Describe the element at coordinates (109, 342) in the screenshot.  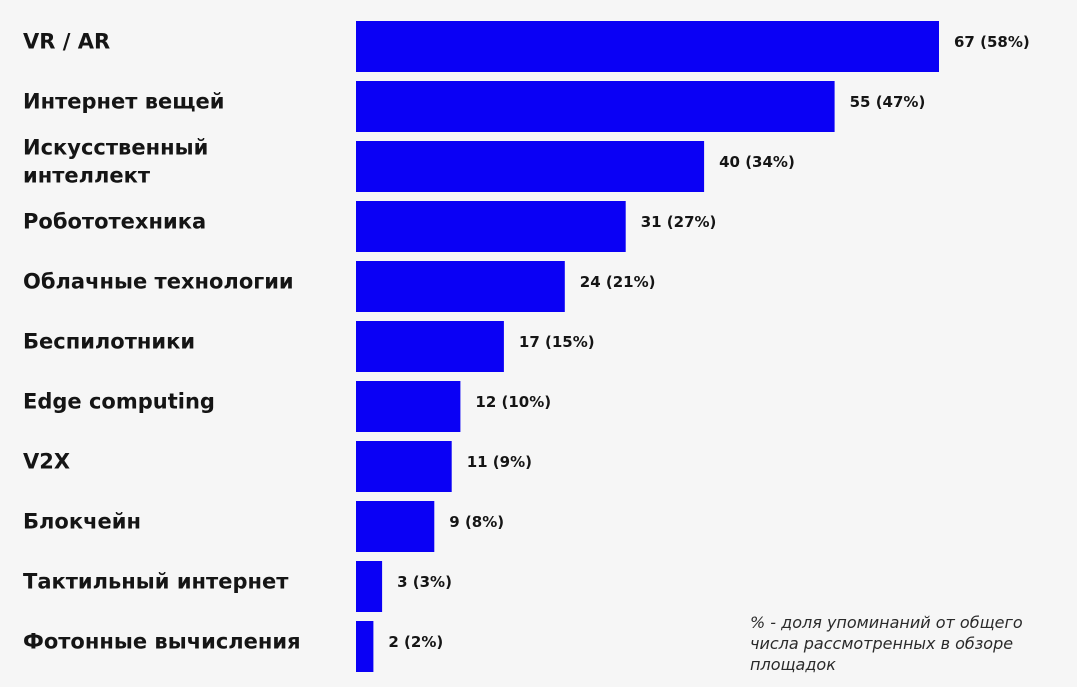
I see `category-label-5: Беспилотники` at that location.